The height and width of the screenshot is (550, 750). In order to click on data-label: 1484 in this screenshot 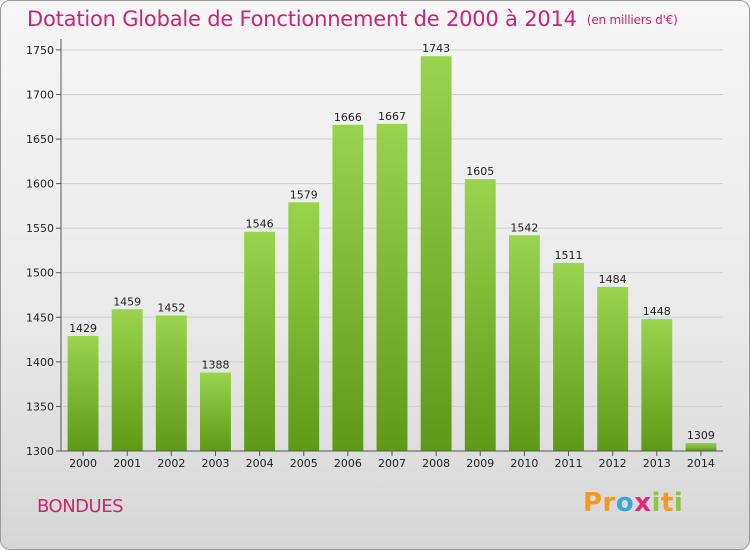, I will do `click(613, 279)`.